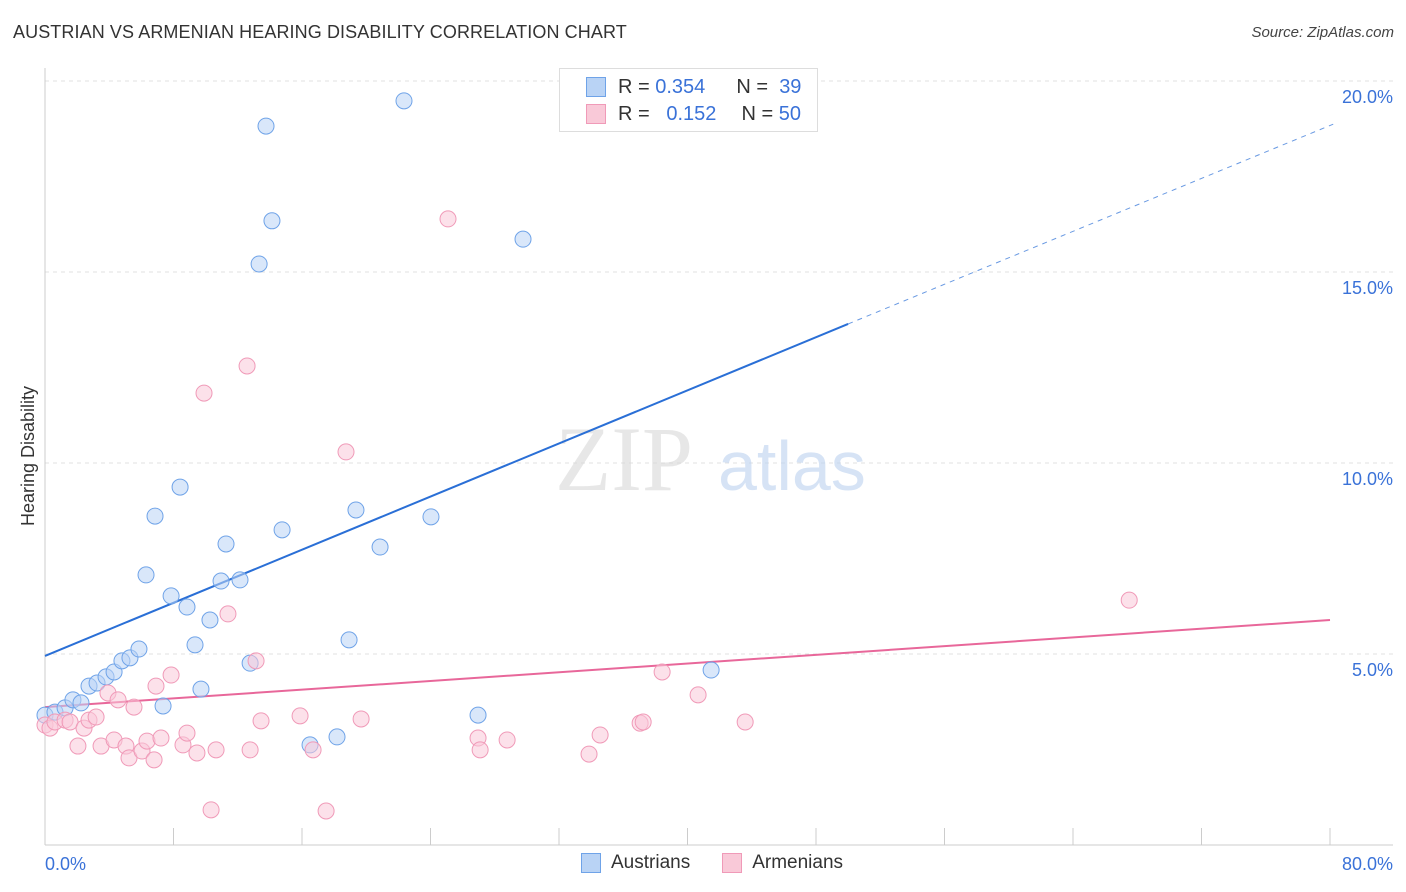  What do you see at coordinates (1367, 864) in the screenshot?
I see `x-tick-label: 80.0%` at bounding box center [1367, 864].